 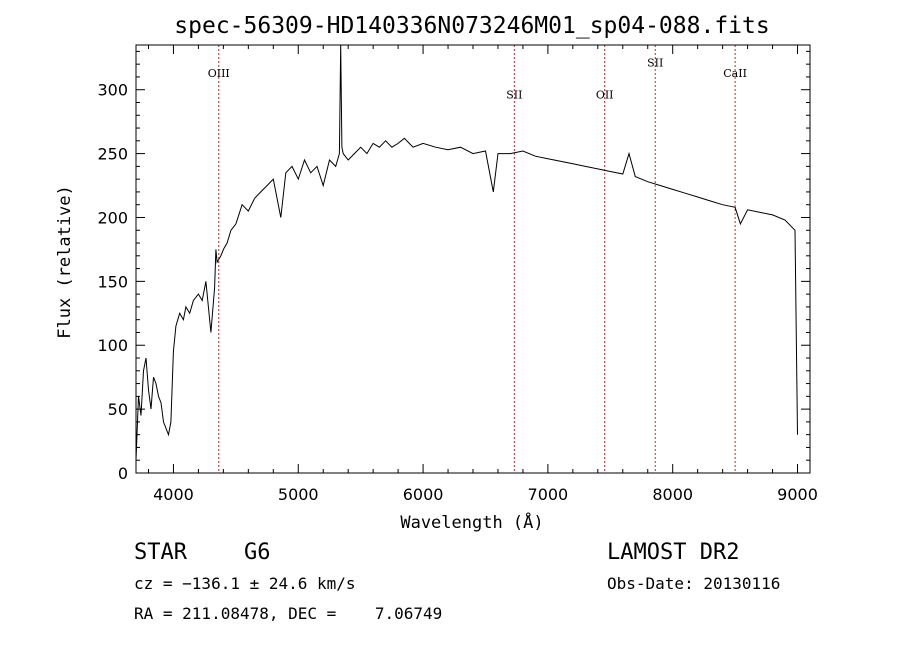 I want to click on x-tick-label: 9000, so click(x=797, y=494).